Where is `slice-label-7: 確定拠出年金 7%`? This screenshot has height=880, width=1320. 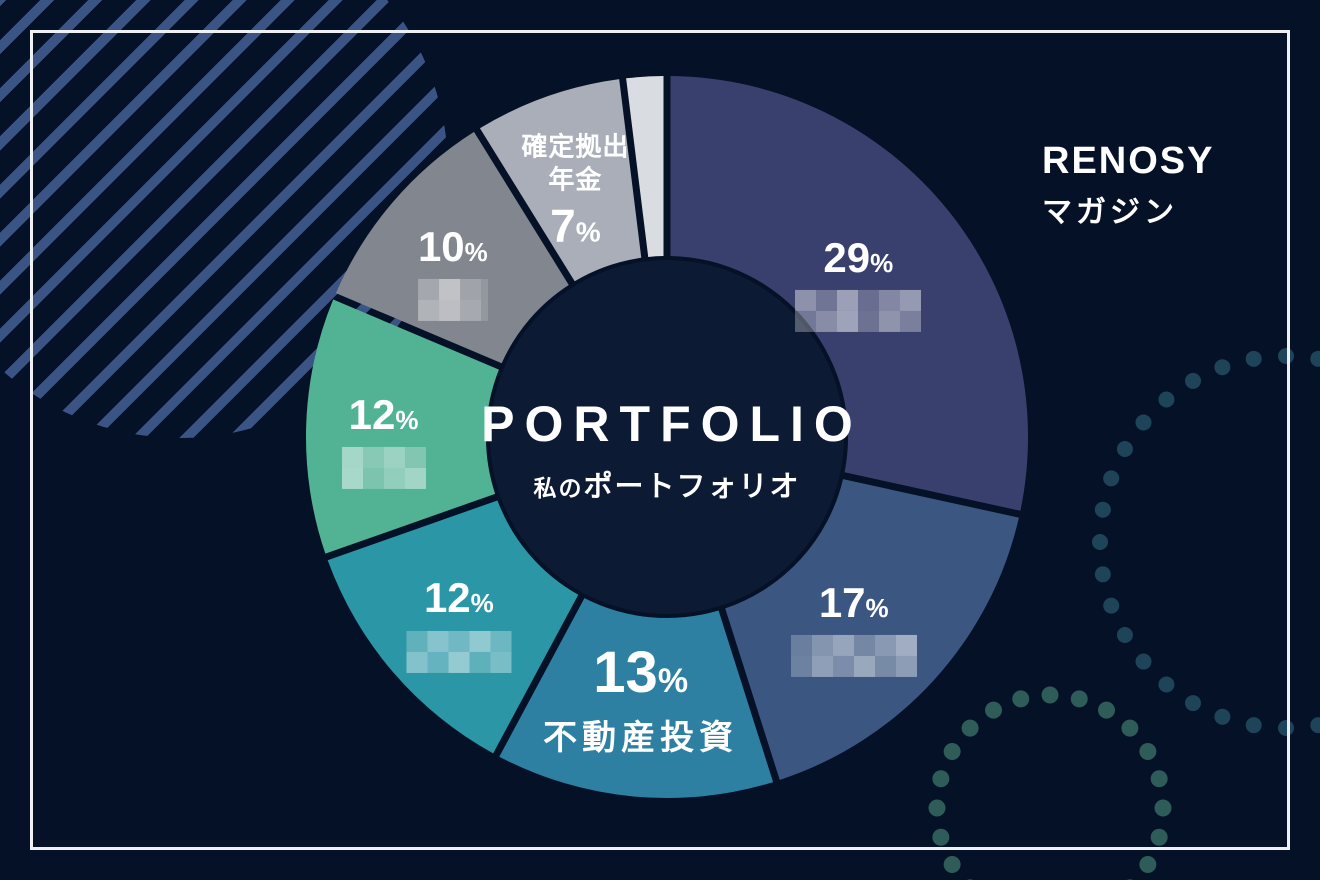
slice-label-7: 確定拠出年金 7% is located at coordinates (575, 190).